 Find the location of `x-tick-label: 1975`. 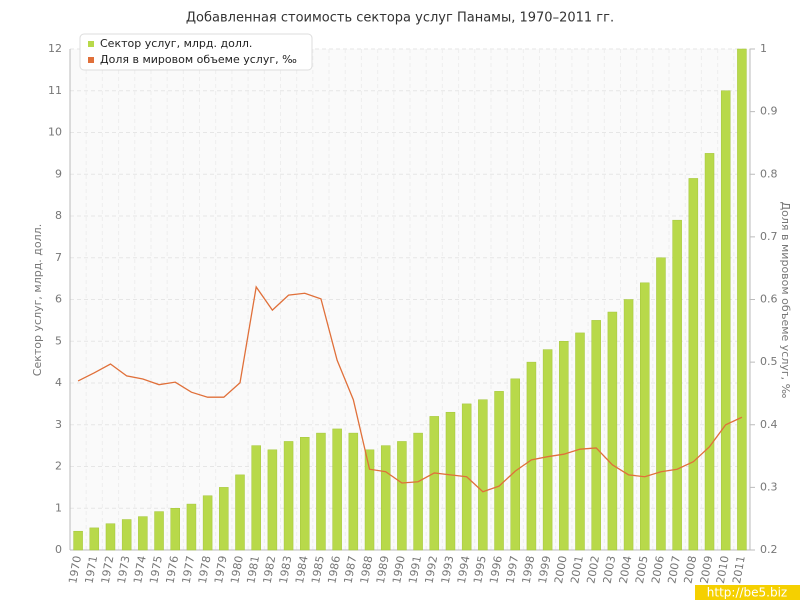

x-tick-label: 1975 is located at coordinates (156, 570).